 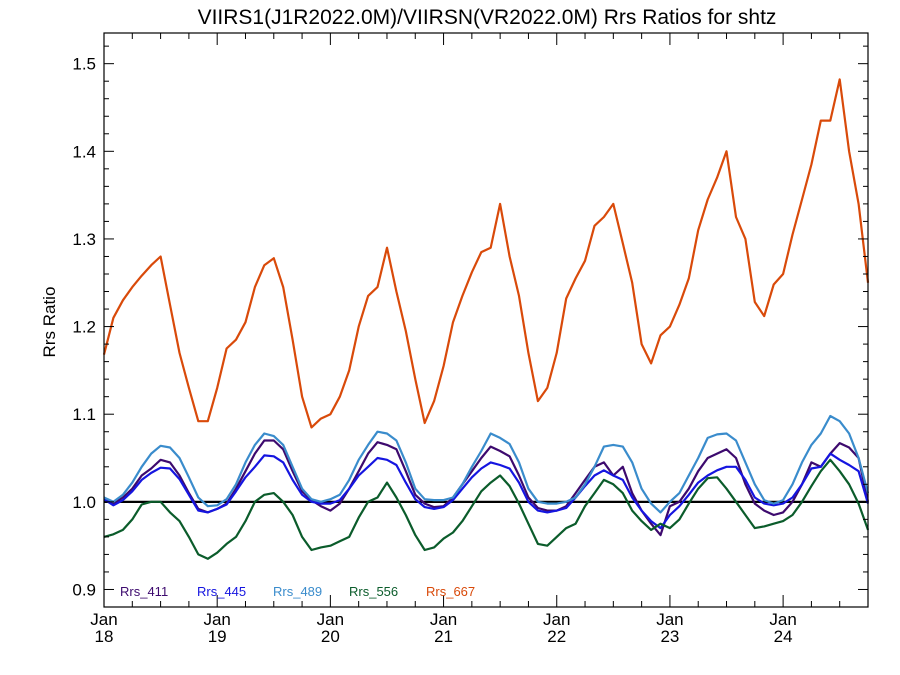 I want to click on legend-item-rrs-556: Rrs_556, so click(x=373, y=591).